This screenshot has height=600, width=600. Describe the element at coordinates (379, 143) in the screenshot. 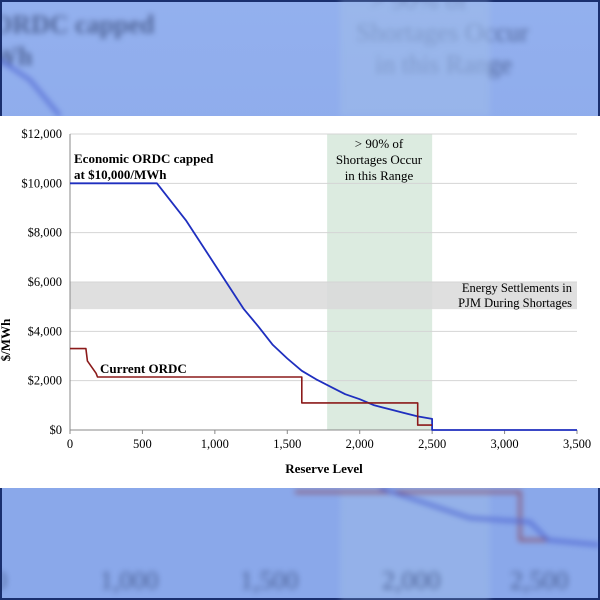

I see `shortage-range-label-line1: > 90% of` at that location.